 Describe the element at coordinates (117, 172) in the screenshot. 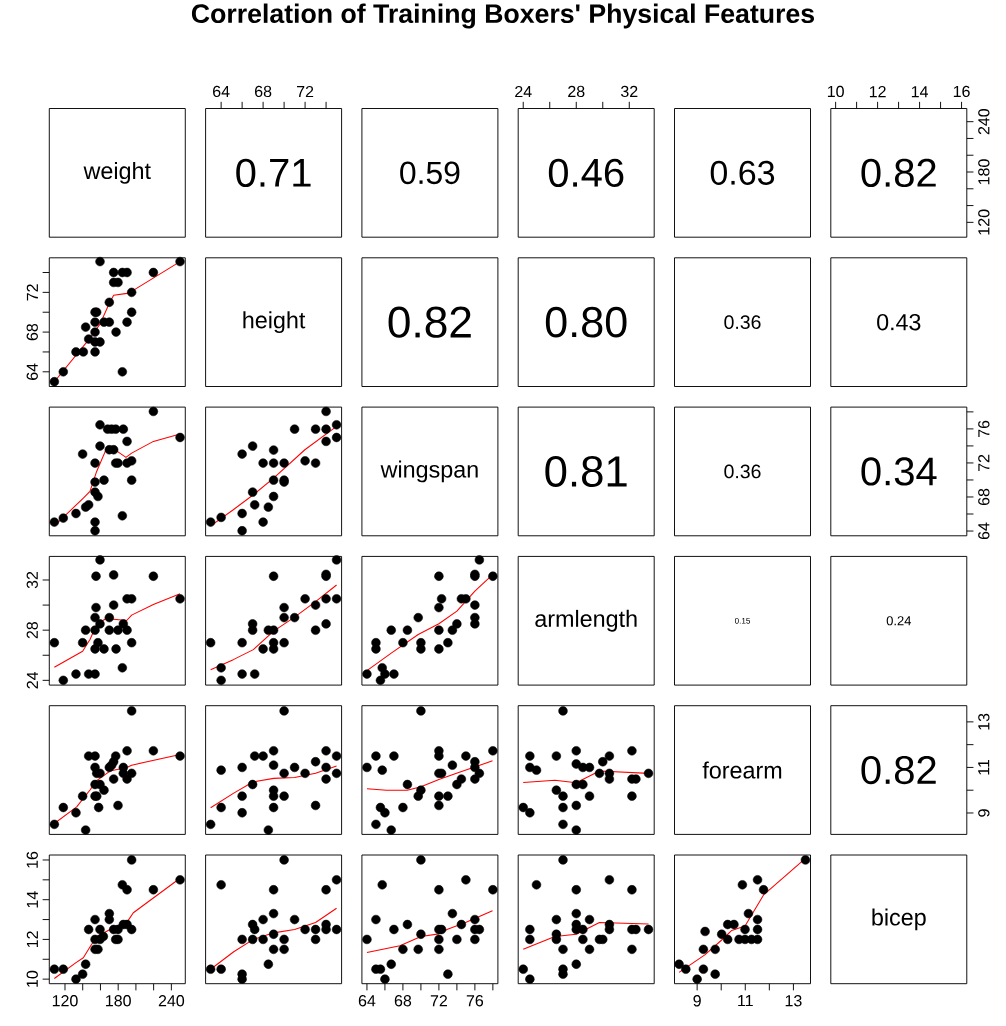

I see `text: weight` at that location.